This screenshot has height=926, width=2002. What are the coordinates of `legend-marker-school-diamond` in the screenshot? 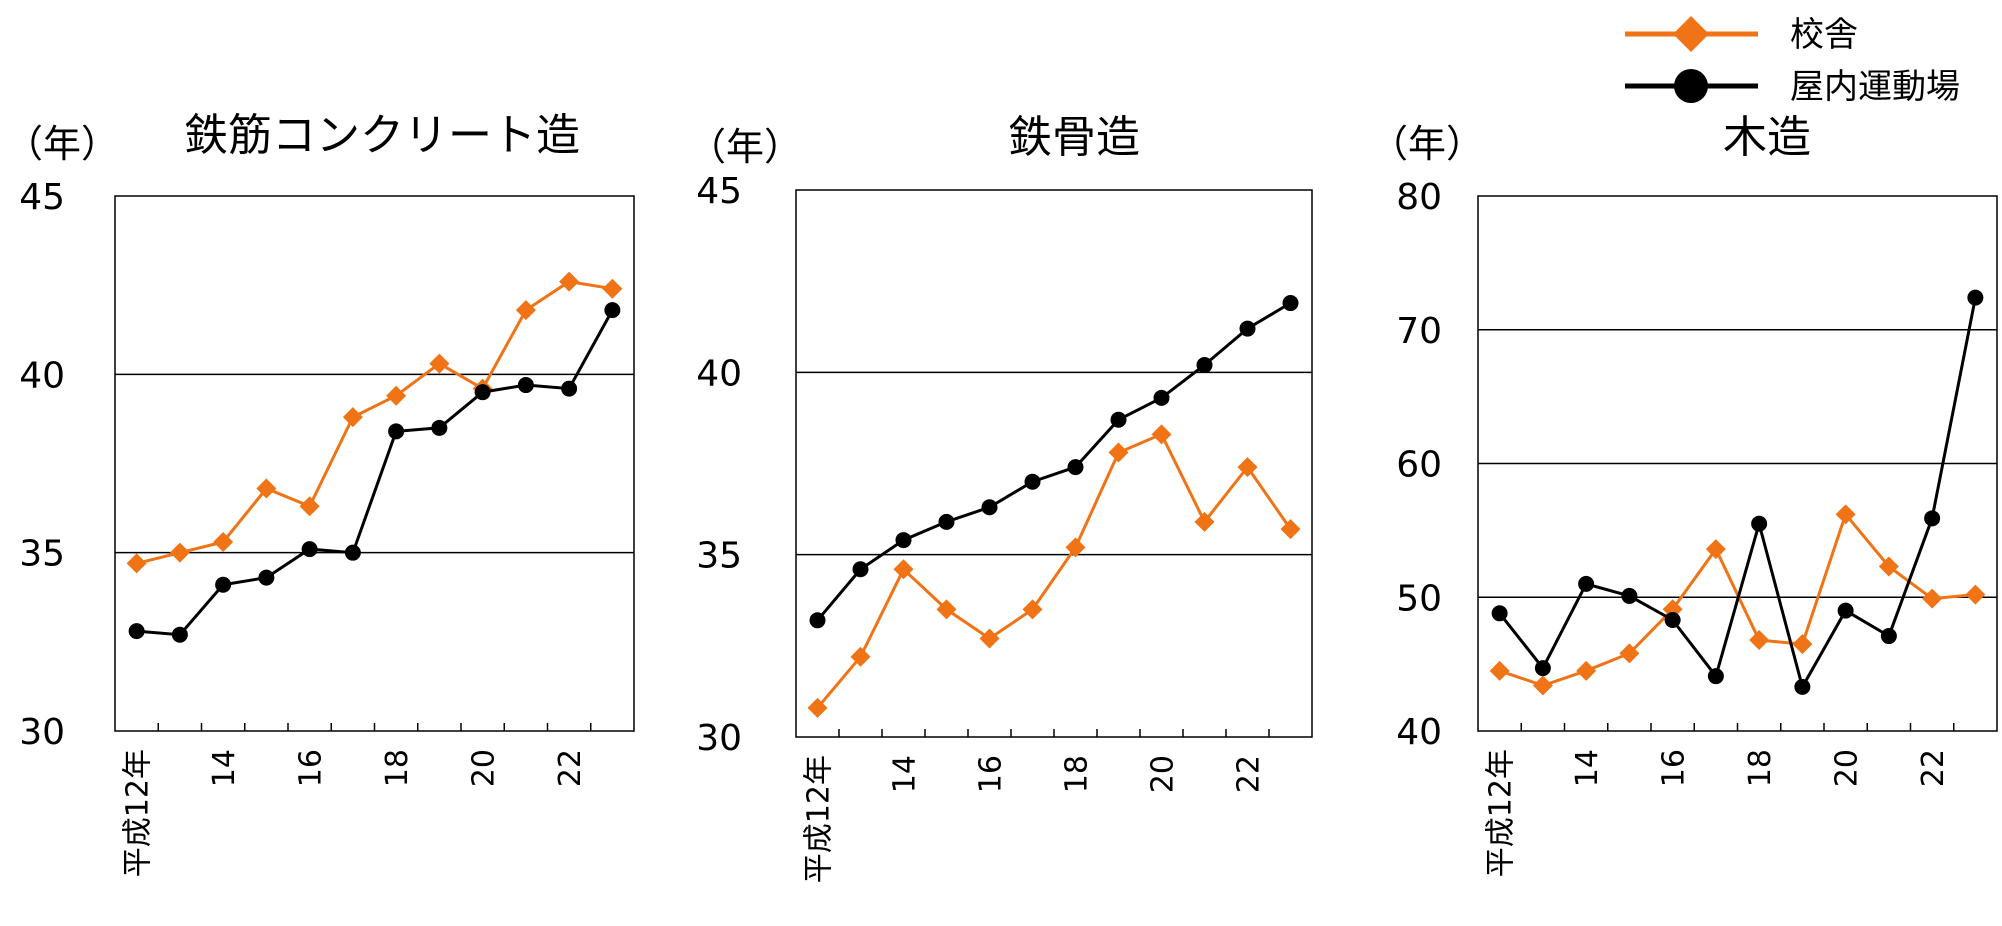 It's located at (1691, 34).